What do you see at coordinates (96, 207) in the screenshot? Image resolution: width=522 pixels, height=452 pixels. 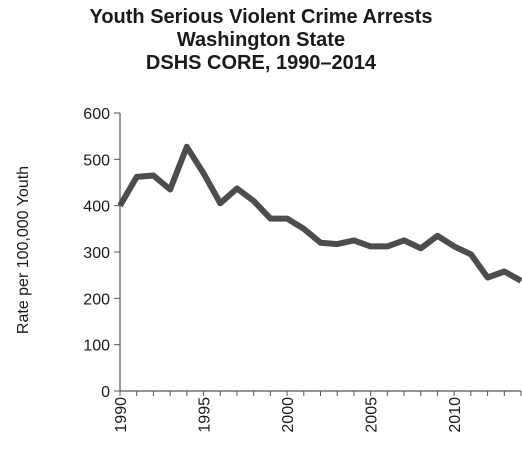 I see `y-tick-label: 400` at bounding box center [96, 207].